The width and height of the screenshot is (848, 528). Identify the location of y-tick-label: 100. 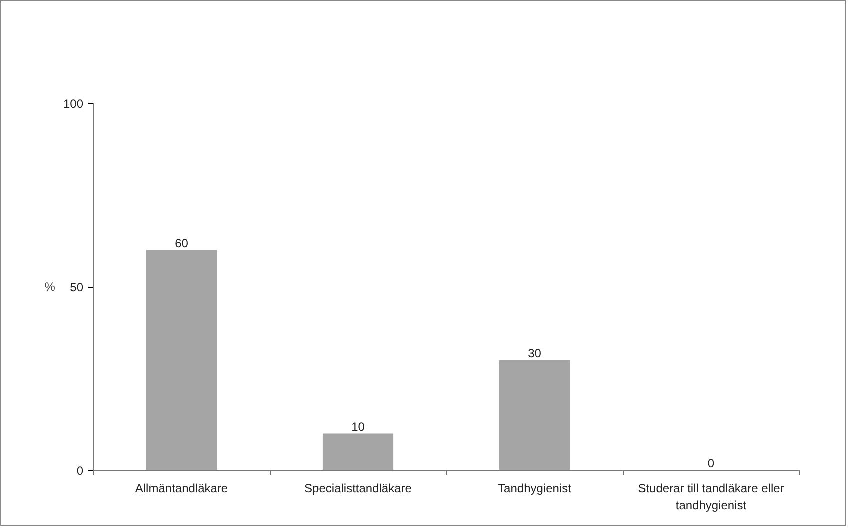
(73, 104).